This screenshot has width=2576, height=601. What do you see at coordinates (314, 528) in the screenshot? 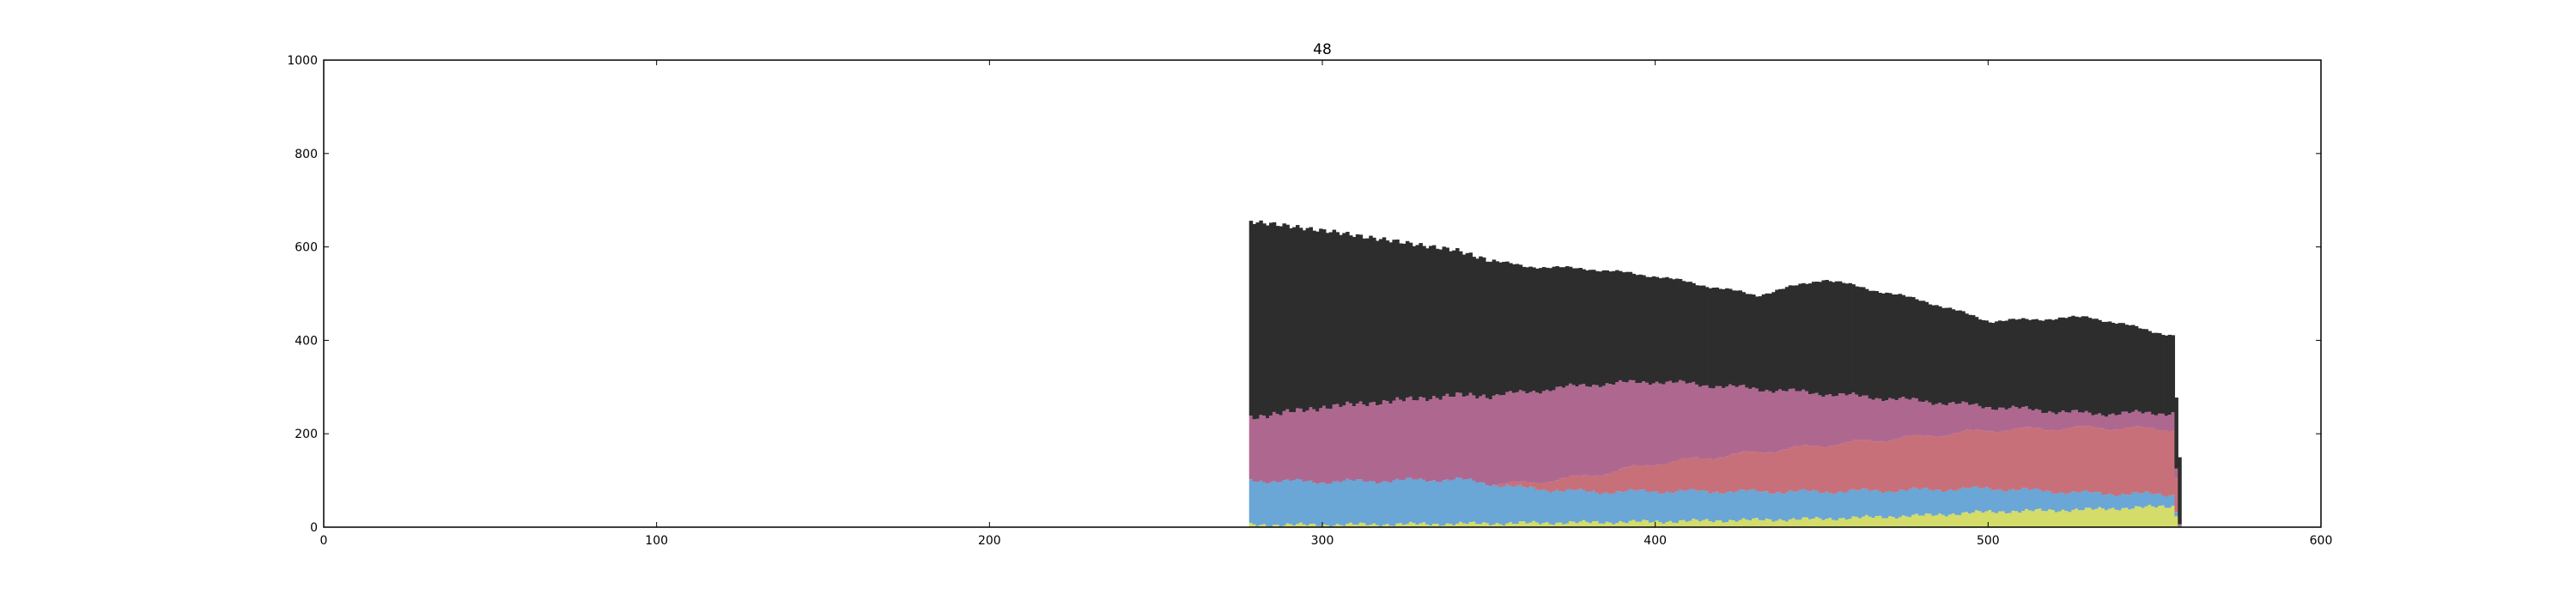
I see `y-tick-label: 0` at bounding box center [314, 528].